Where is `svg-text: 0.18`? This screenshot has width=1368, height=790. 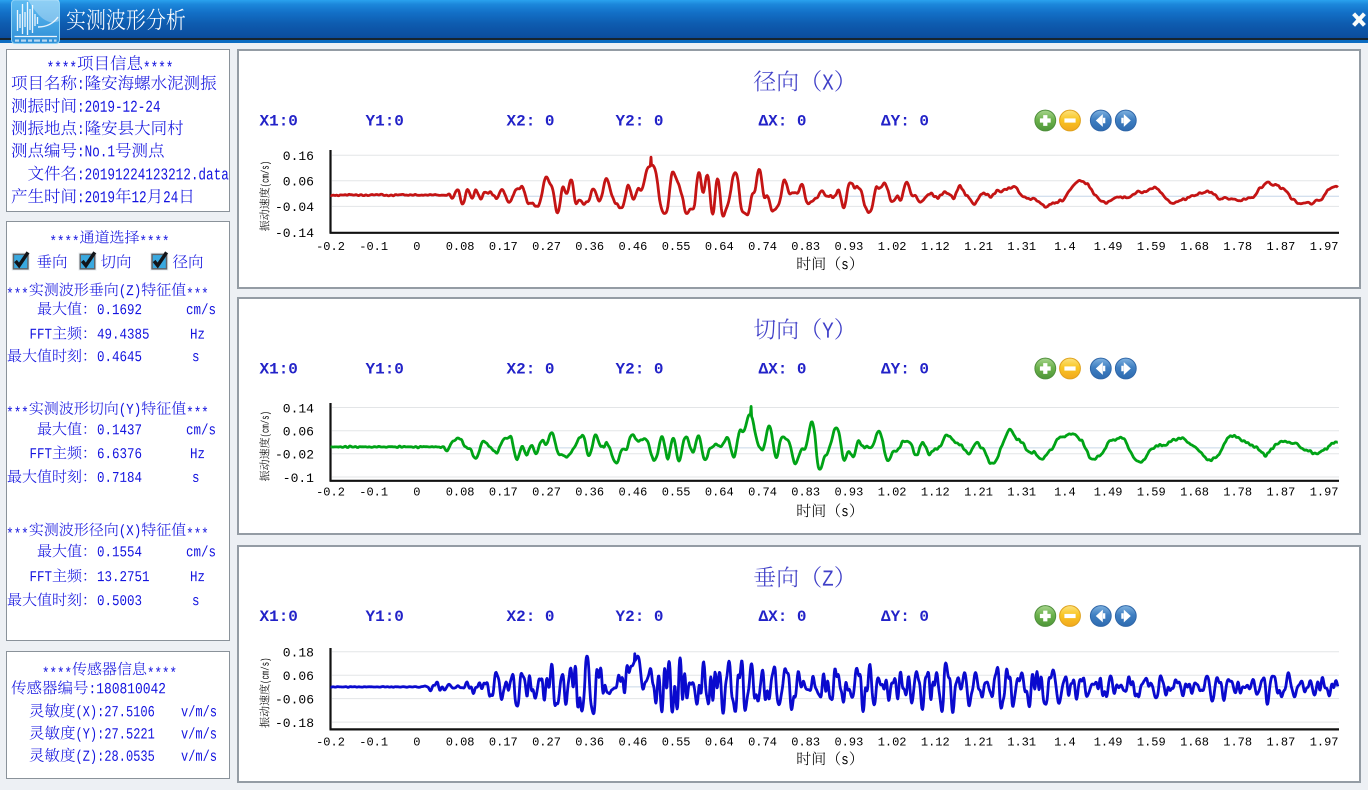 svg-text: 0.18 is located at coordinates (298, 653).